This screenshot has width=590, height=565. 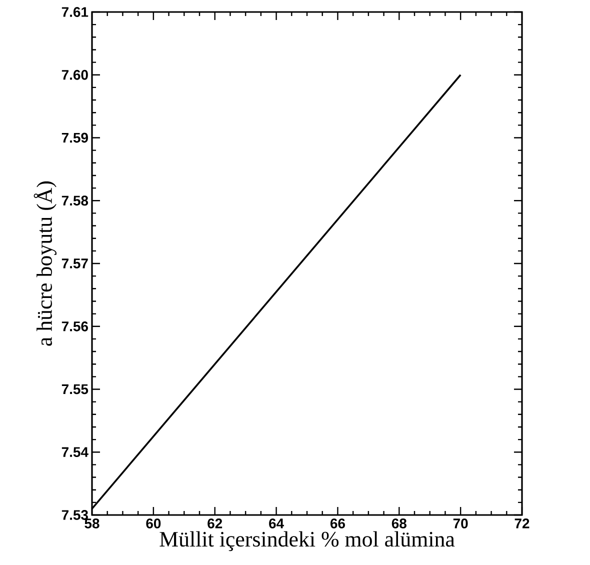 I want to click on y-tick-label: 7.53, so click(x=75, y=515).